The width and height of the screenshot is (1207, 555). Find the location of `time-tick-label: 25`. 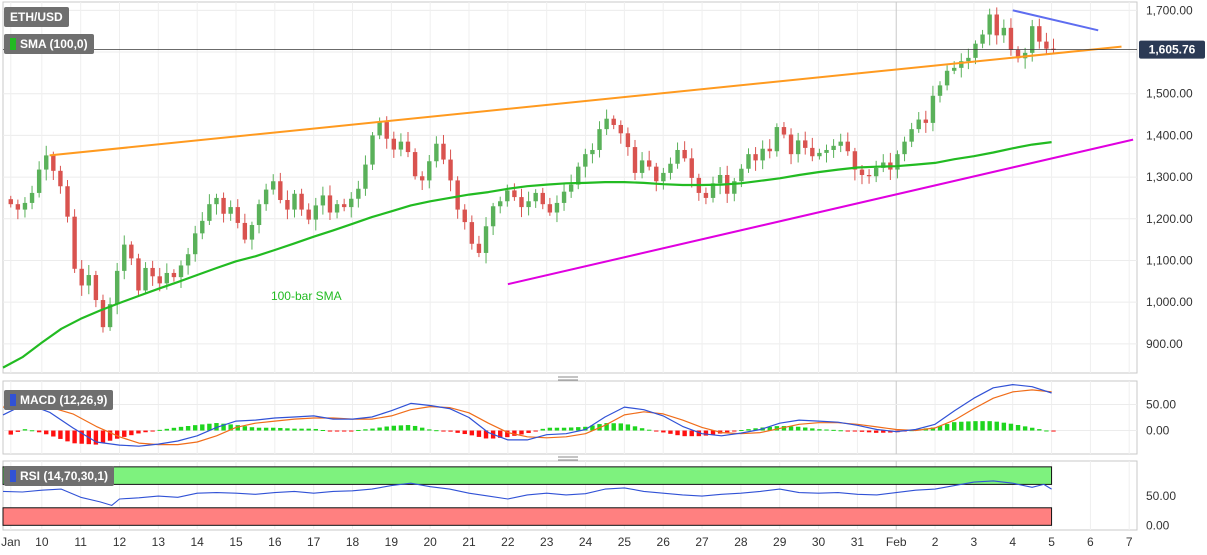

time-tick-label: 25 is located at coordinates (625, 542).